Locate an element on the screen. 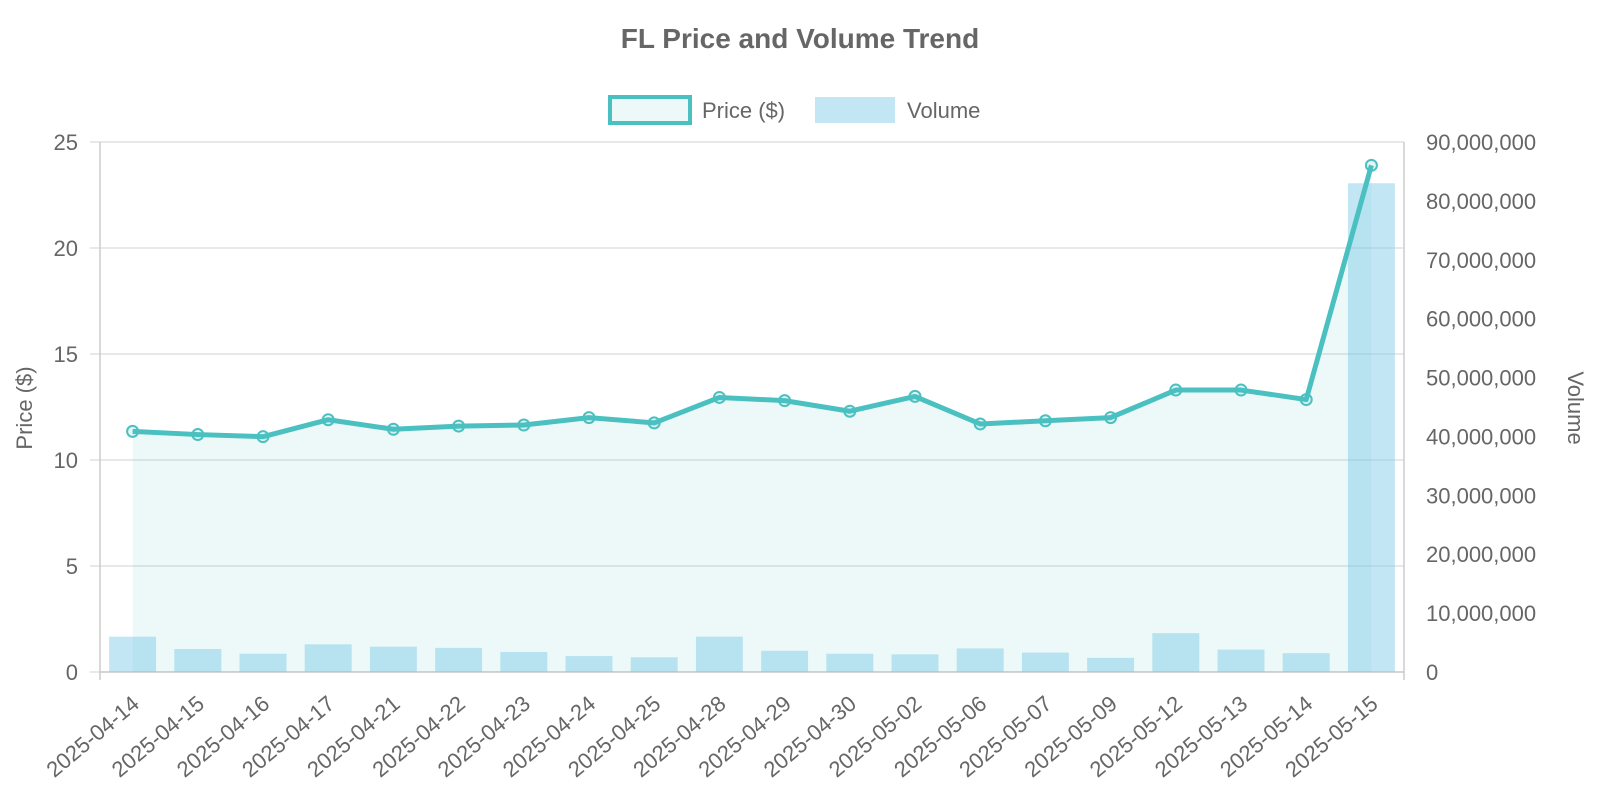 This screenshot has height=800, width=1600. chart-title: FL Price and Volume Trend is located at coordinates (800, 38).